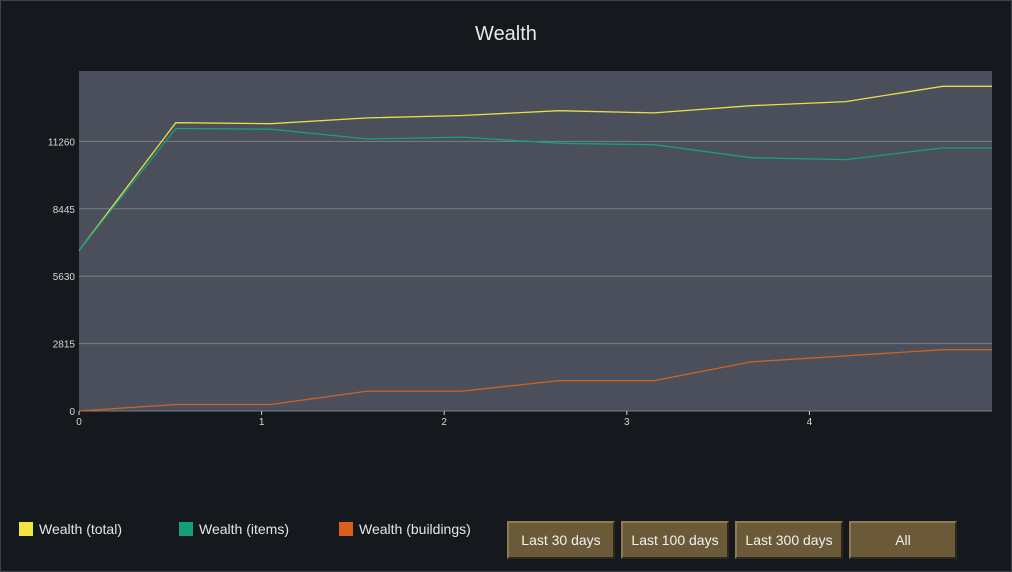 The image size is (1012, 572). Describe the element at coordinates (262, 422) in the screenshot. I see `x-tick-label: 1` at that location.